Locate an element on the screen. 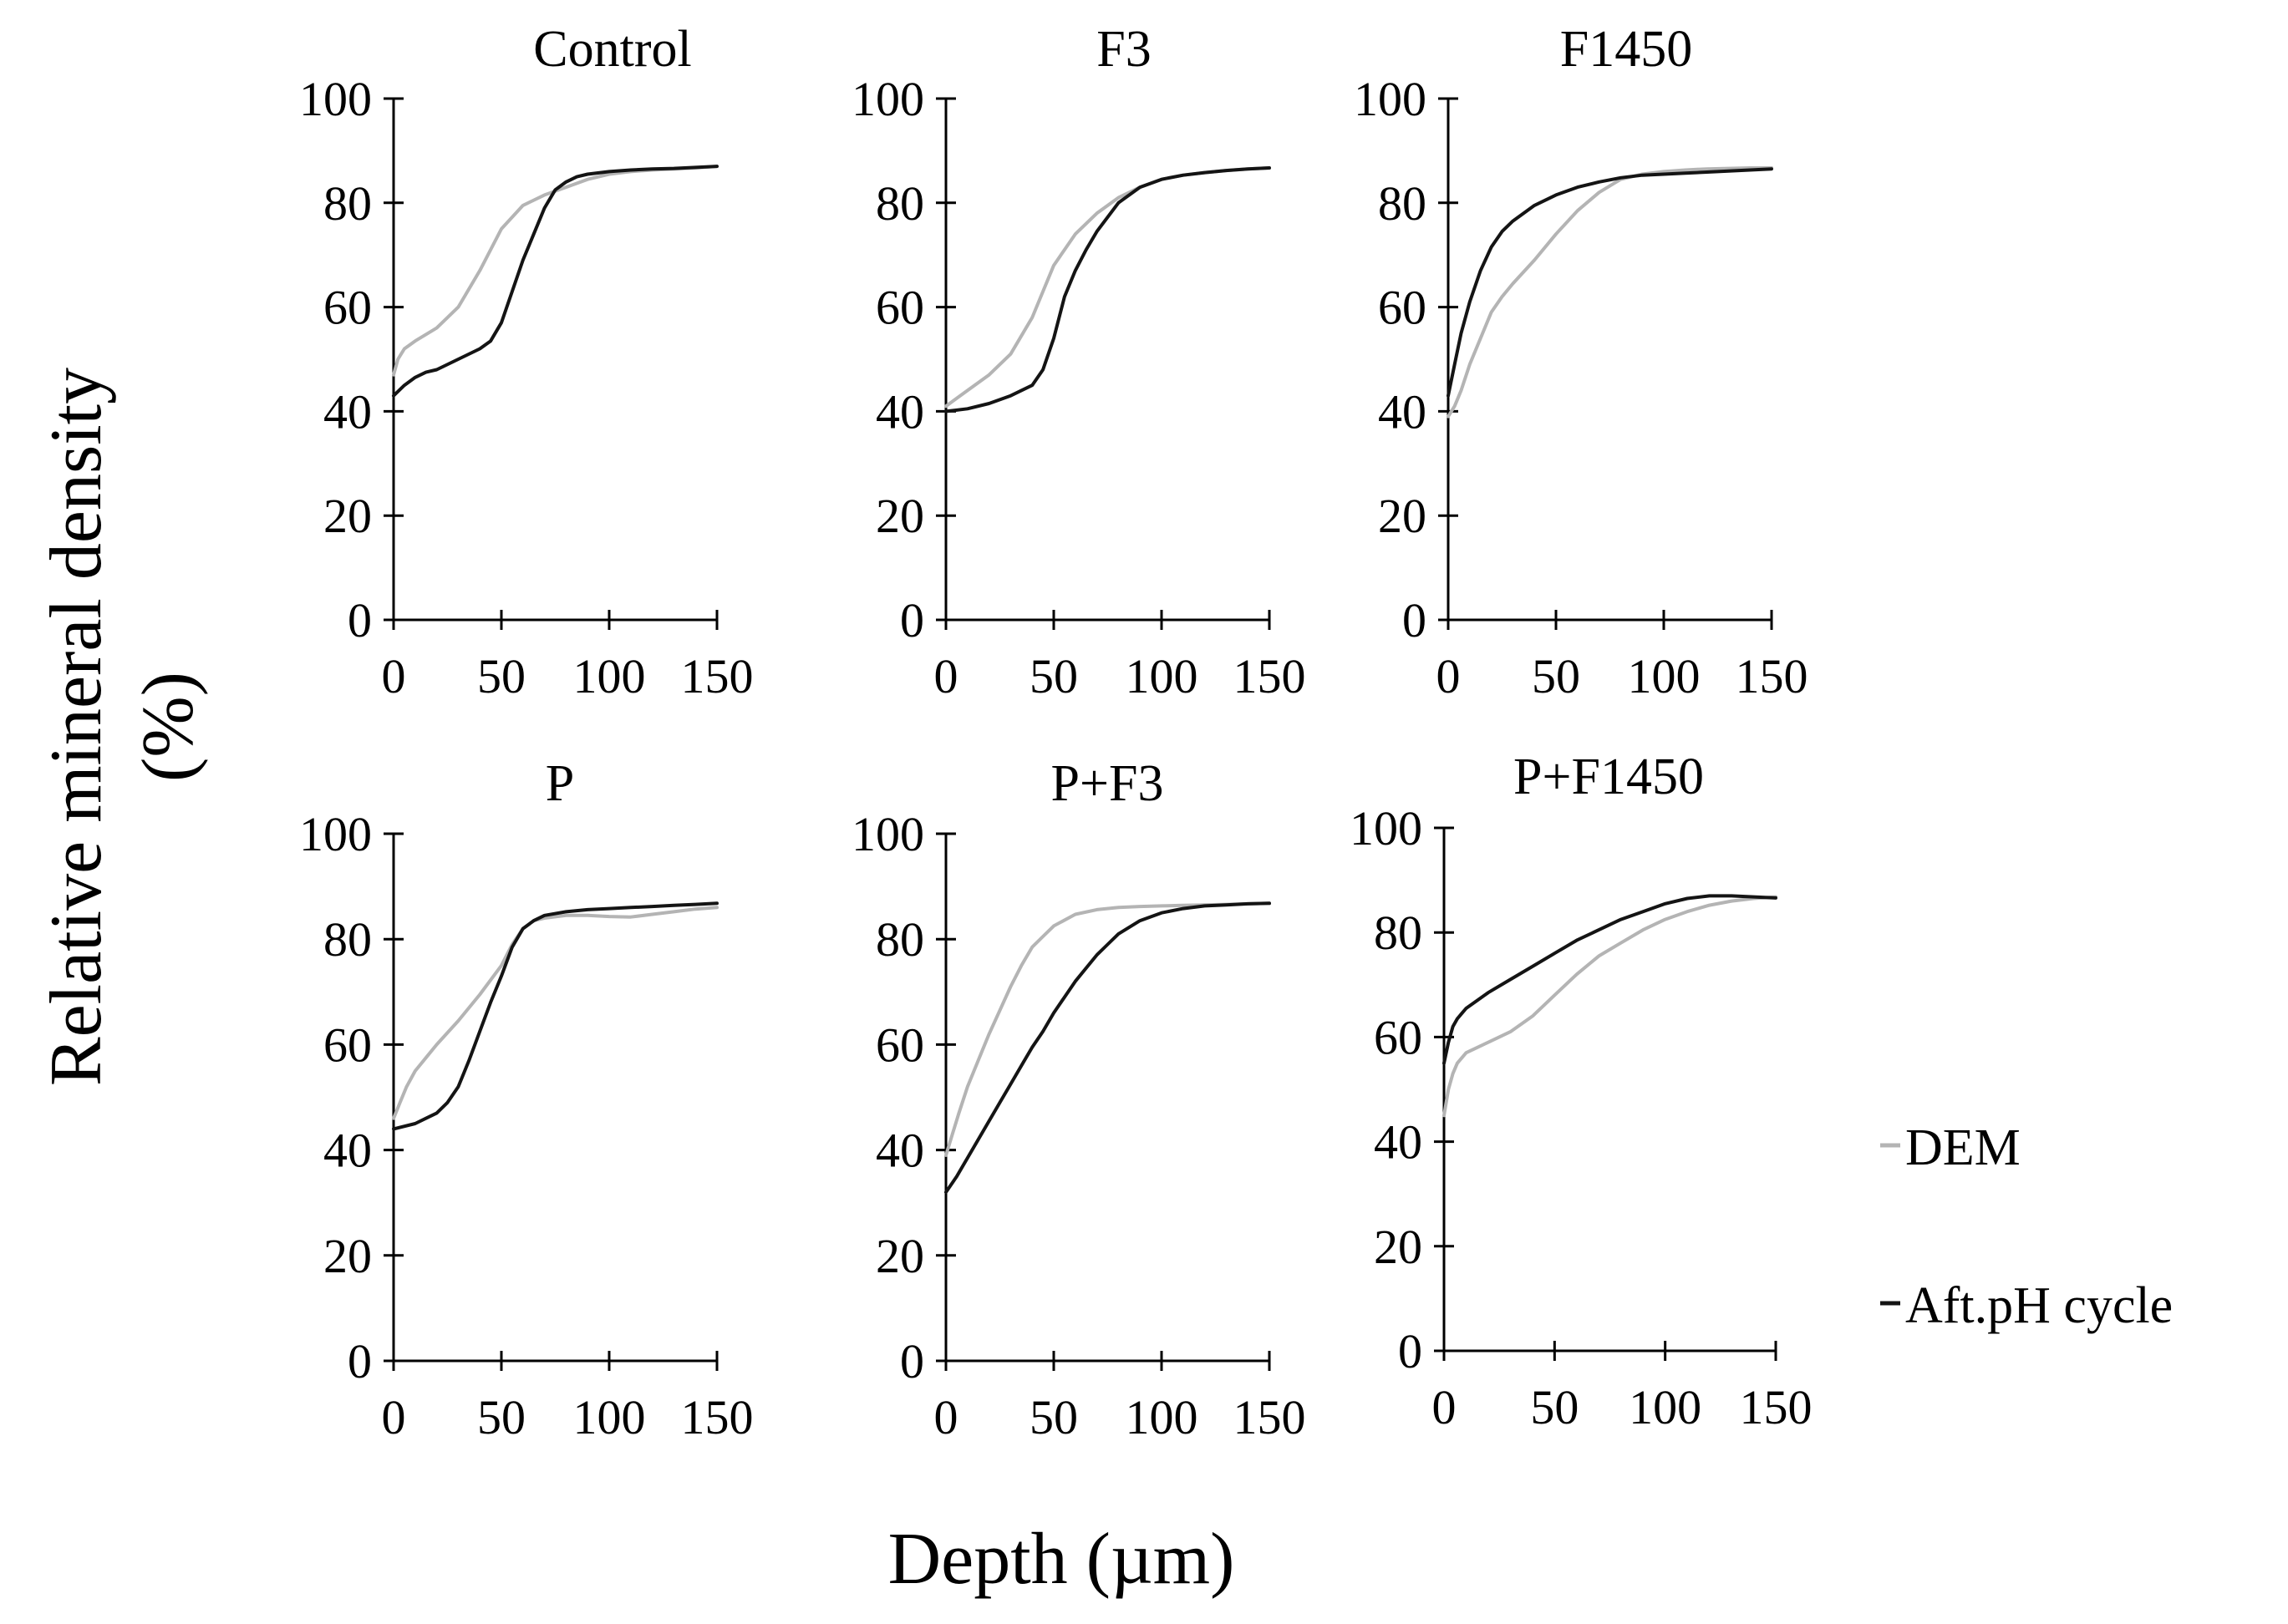 This screenshot has width=2288, height=1624. panel-f3: F3 0 20 40 60 80 100 0 50 100 150 is located at coordinates (1079, 362).